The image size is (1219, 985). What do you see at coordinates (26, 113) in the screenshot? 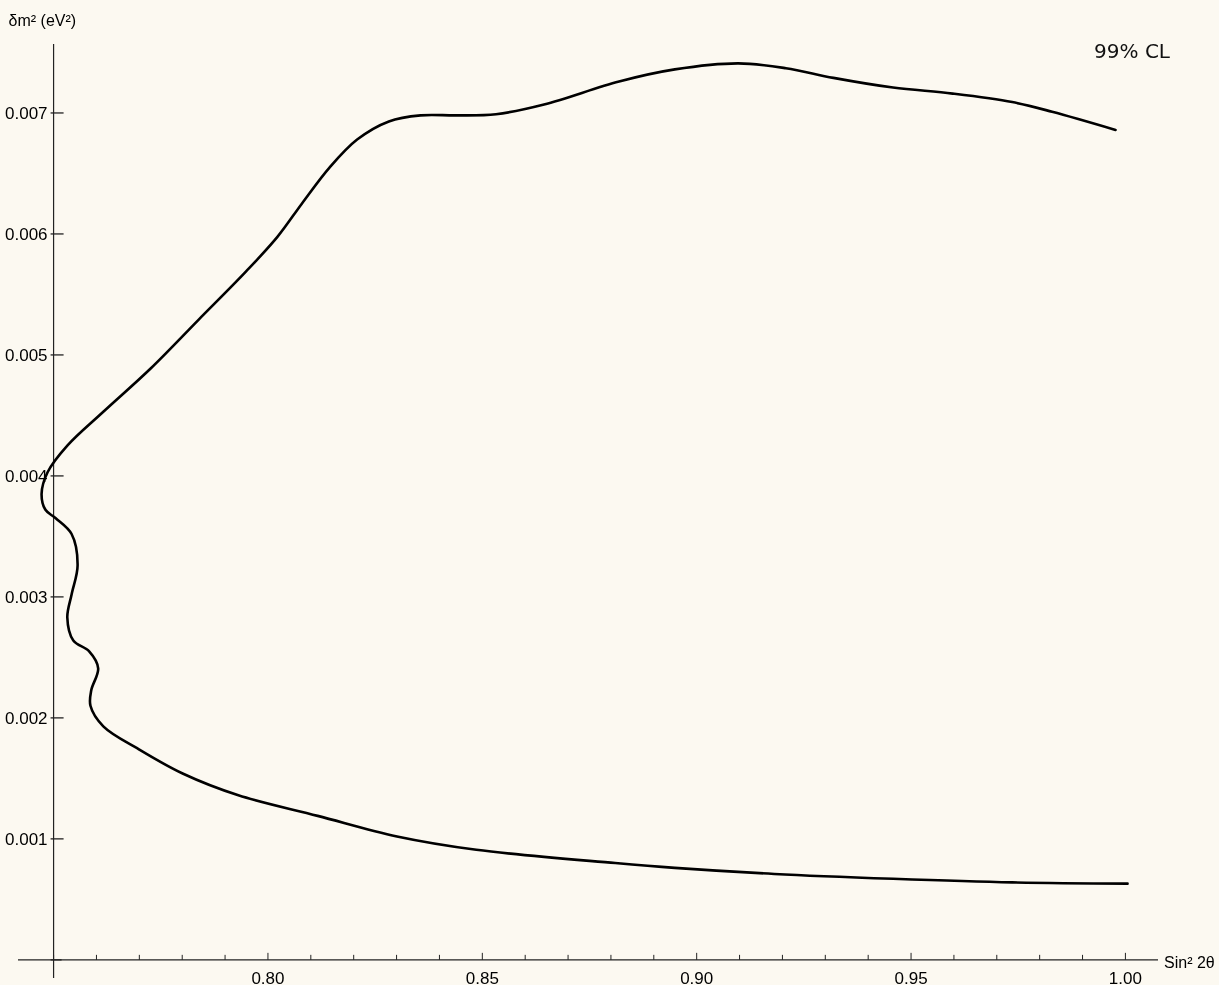
I see `y-tick-label: 0.007` at bounding box center [26, 113].